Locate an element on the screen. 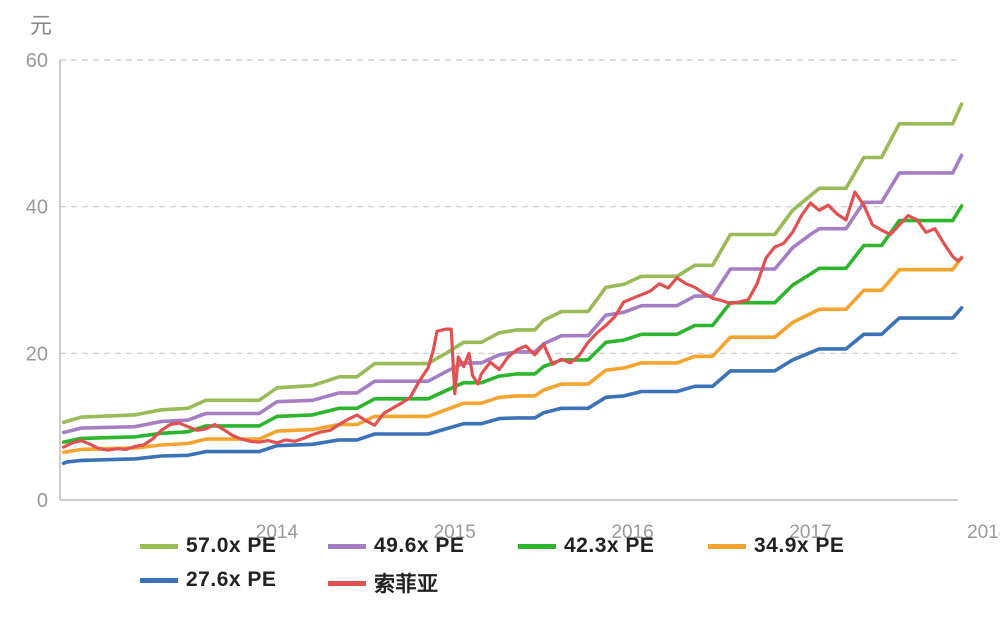 The width and height of the screenshot is (1000, 640). x-tick-label: 2015 is located at coordinates (455, 532).